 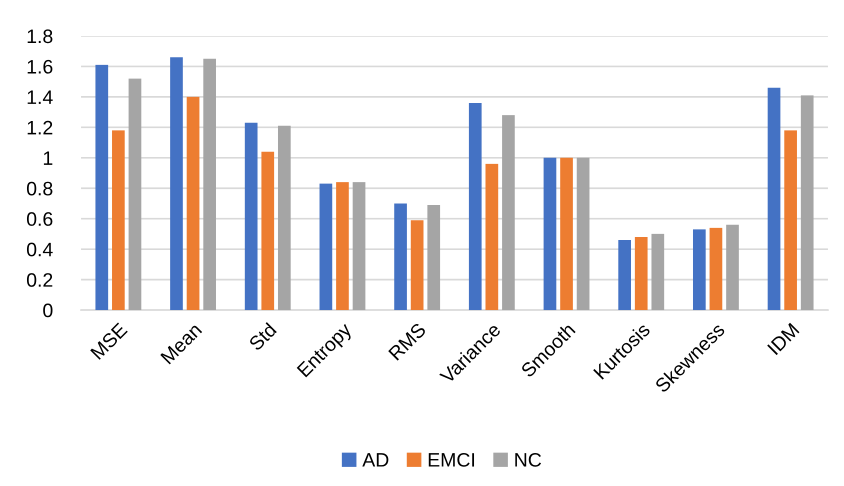 I want to click on y-tick-label: 1.8, so click(x=40, y=36).